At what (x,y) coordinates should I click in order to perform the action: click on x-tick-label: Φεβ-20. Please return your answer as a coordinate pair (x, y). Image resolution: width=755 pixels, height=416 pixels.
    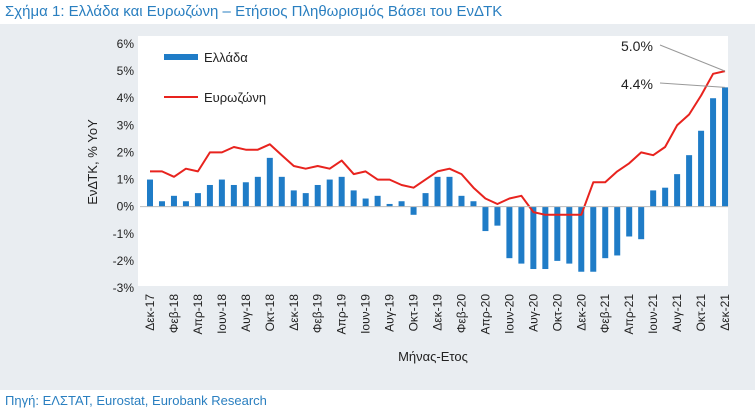
    Looking at the image, I should click on (461, 313).